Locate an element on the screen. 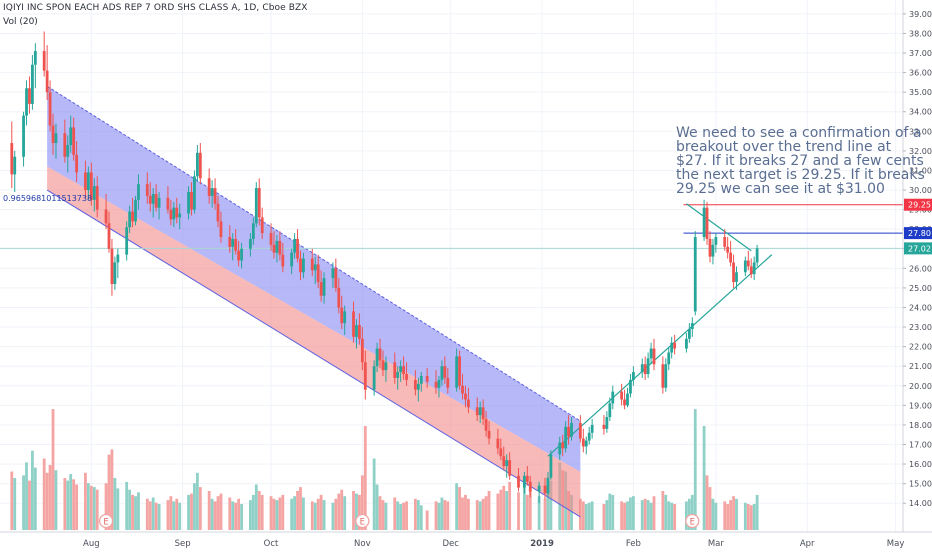 The height and width of the screenshot is (554, 932). price-axis-tick-label: 37.00 is located at coordinates (920, 53).